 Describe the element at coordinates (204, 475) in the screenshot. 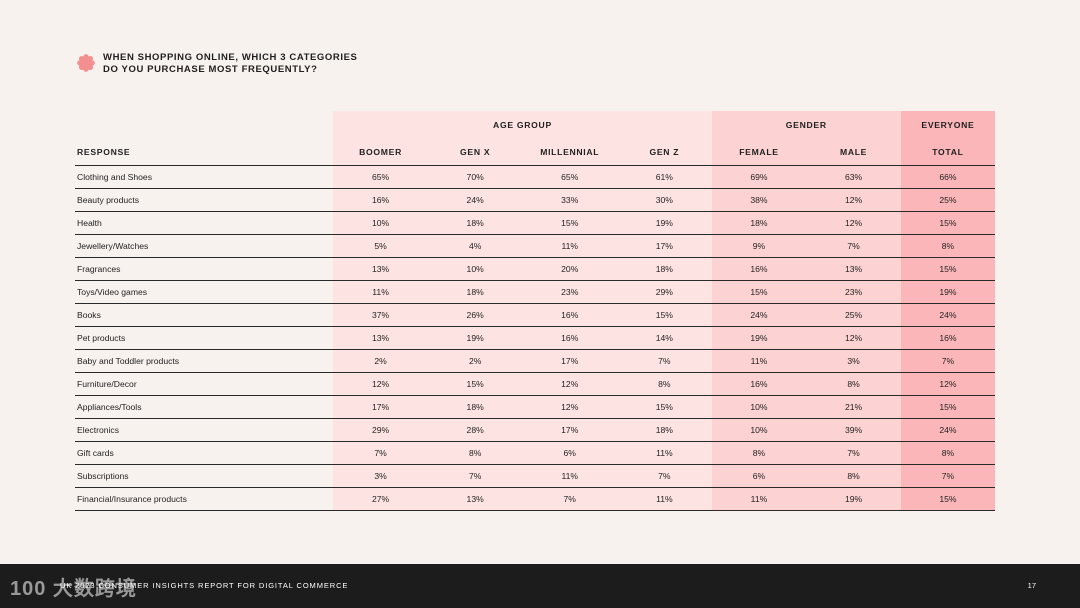

I see `row-label: Subscriptions` at that location.